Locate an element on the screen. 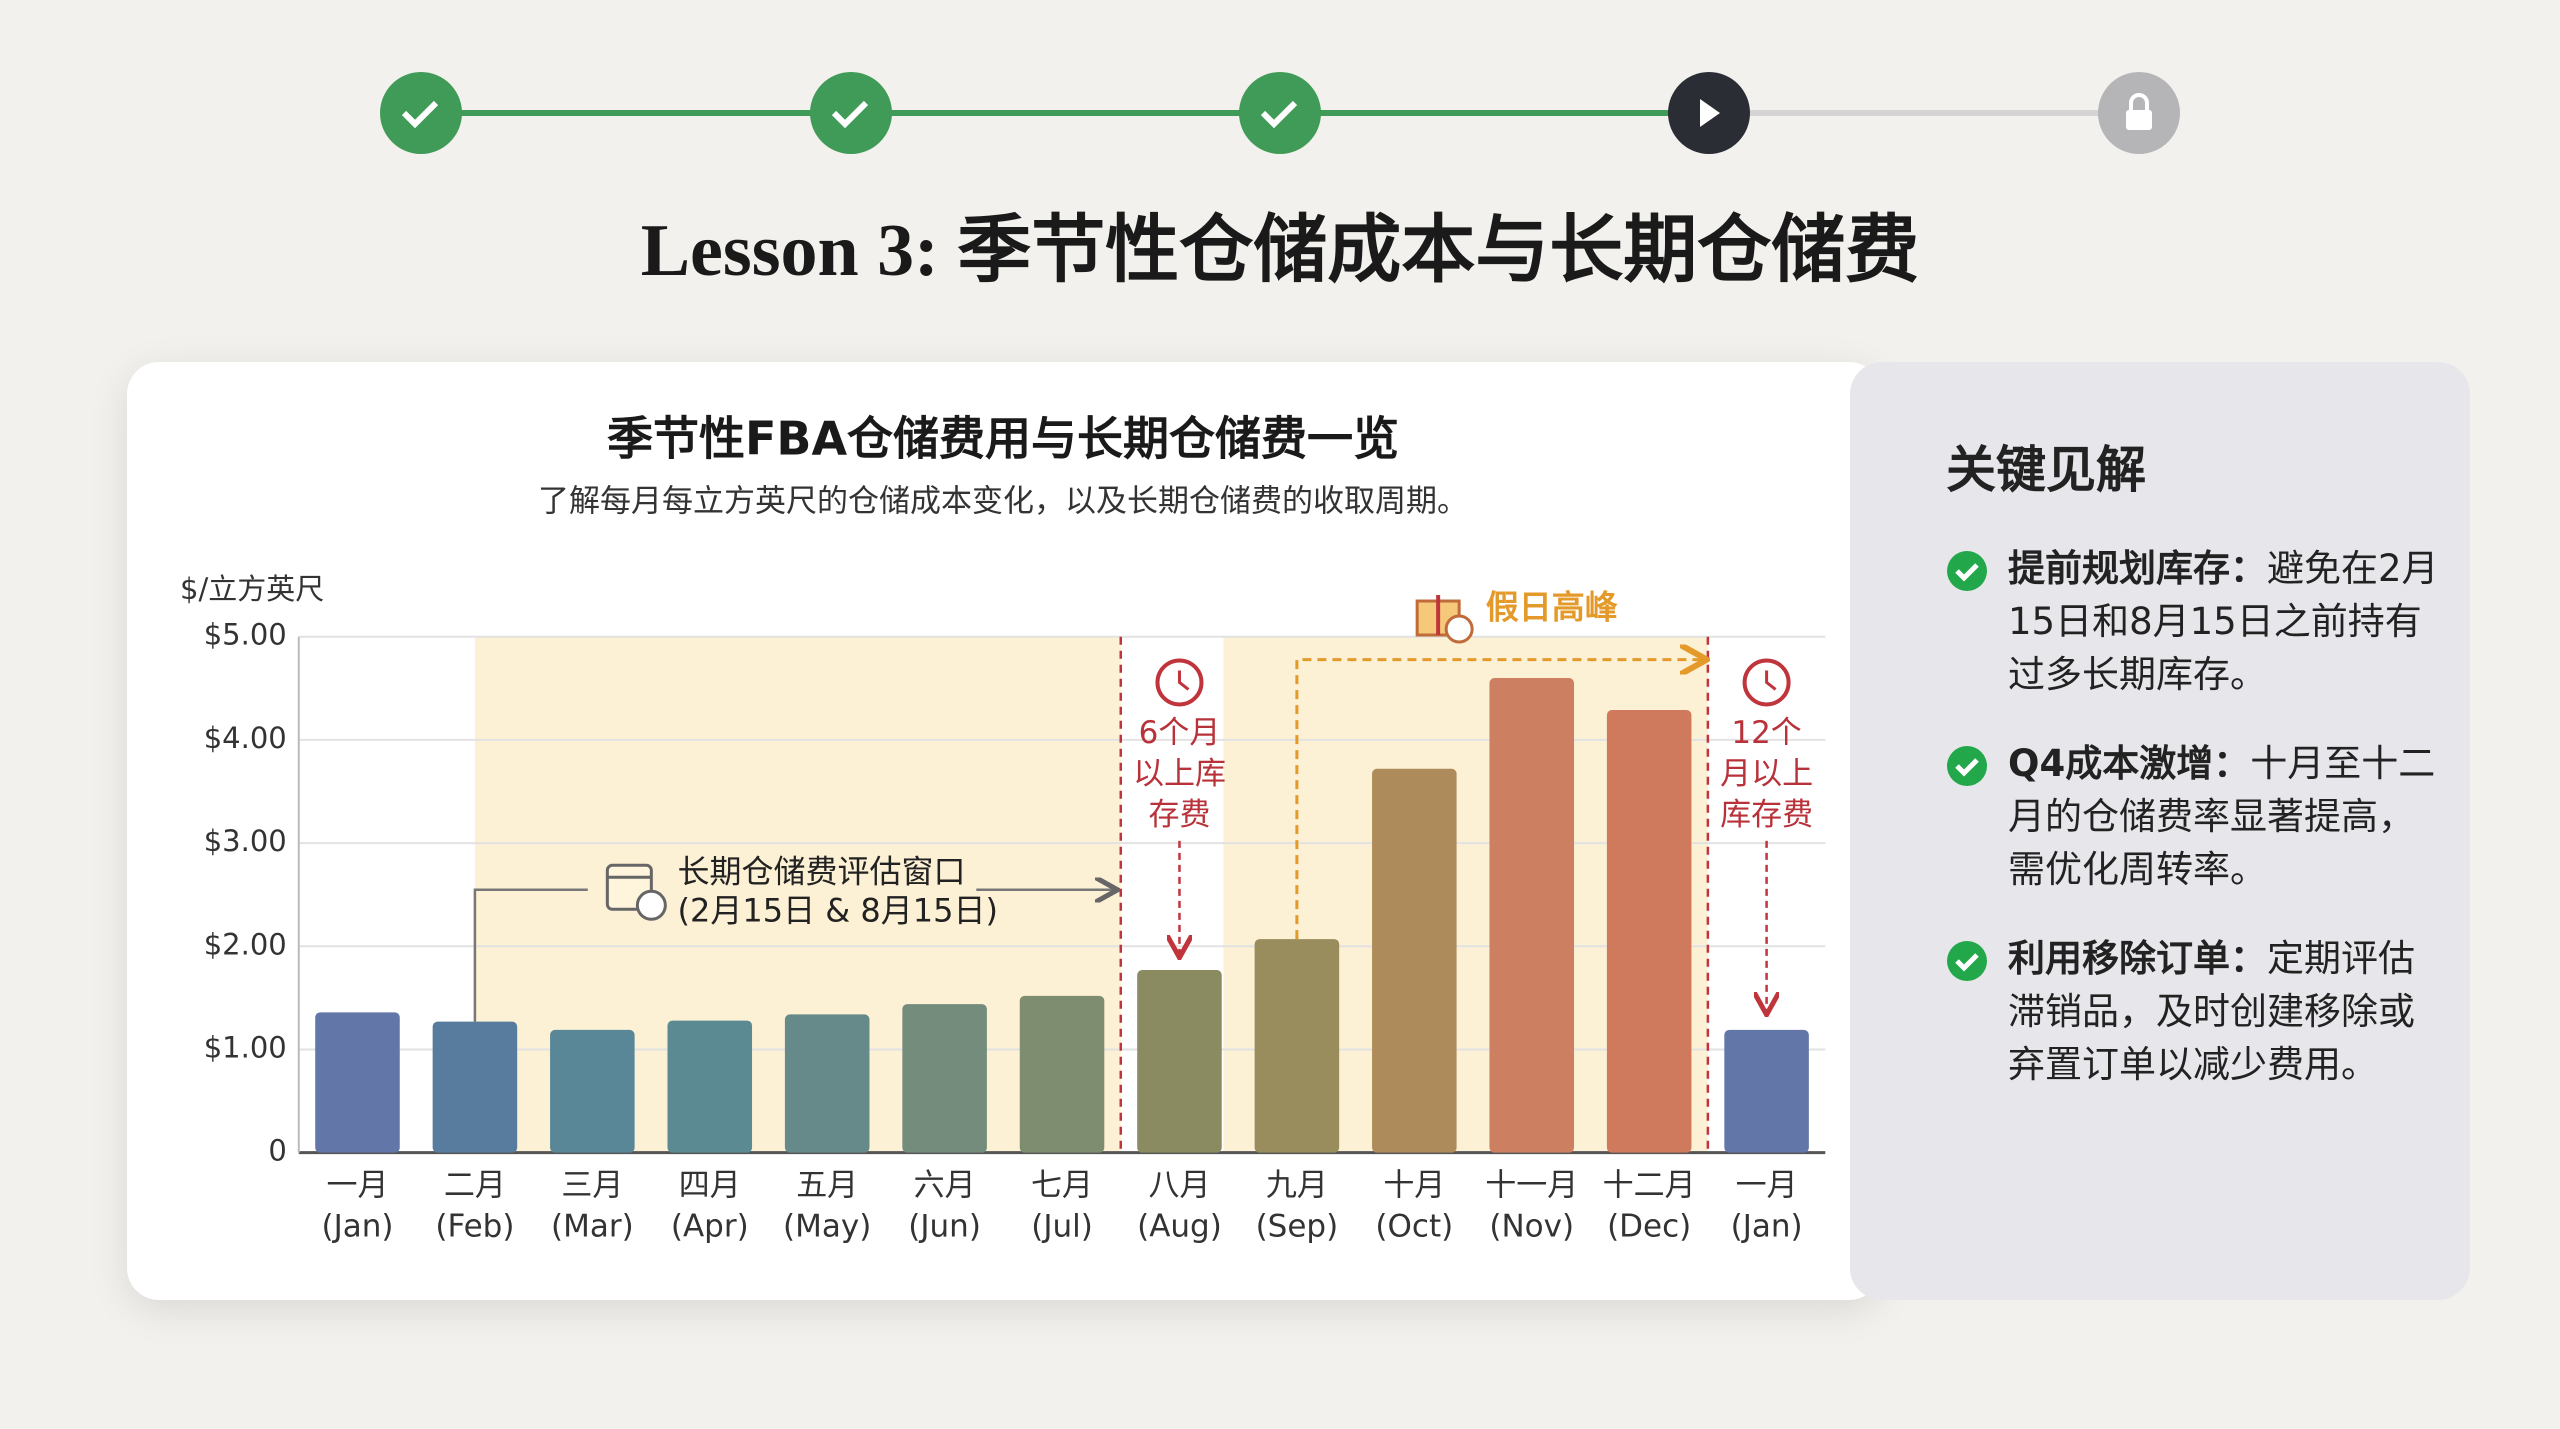 Image resolution: width=2560 pixels, height=1429 pixels. window-connector is located at coordinates (530, 955).